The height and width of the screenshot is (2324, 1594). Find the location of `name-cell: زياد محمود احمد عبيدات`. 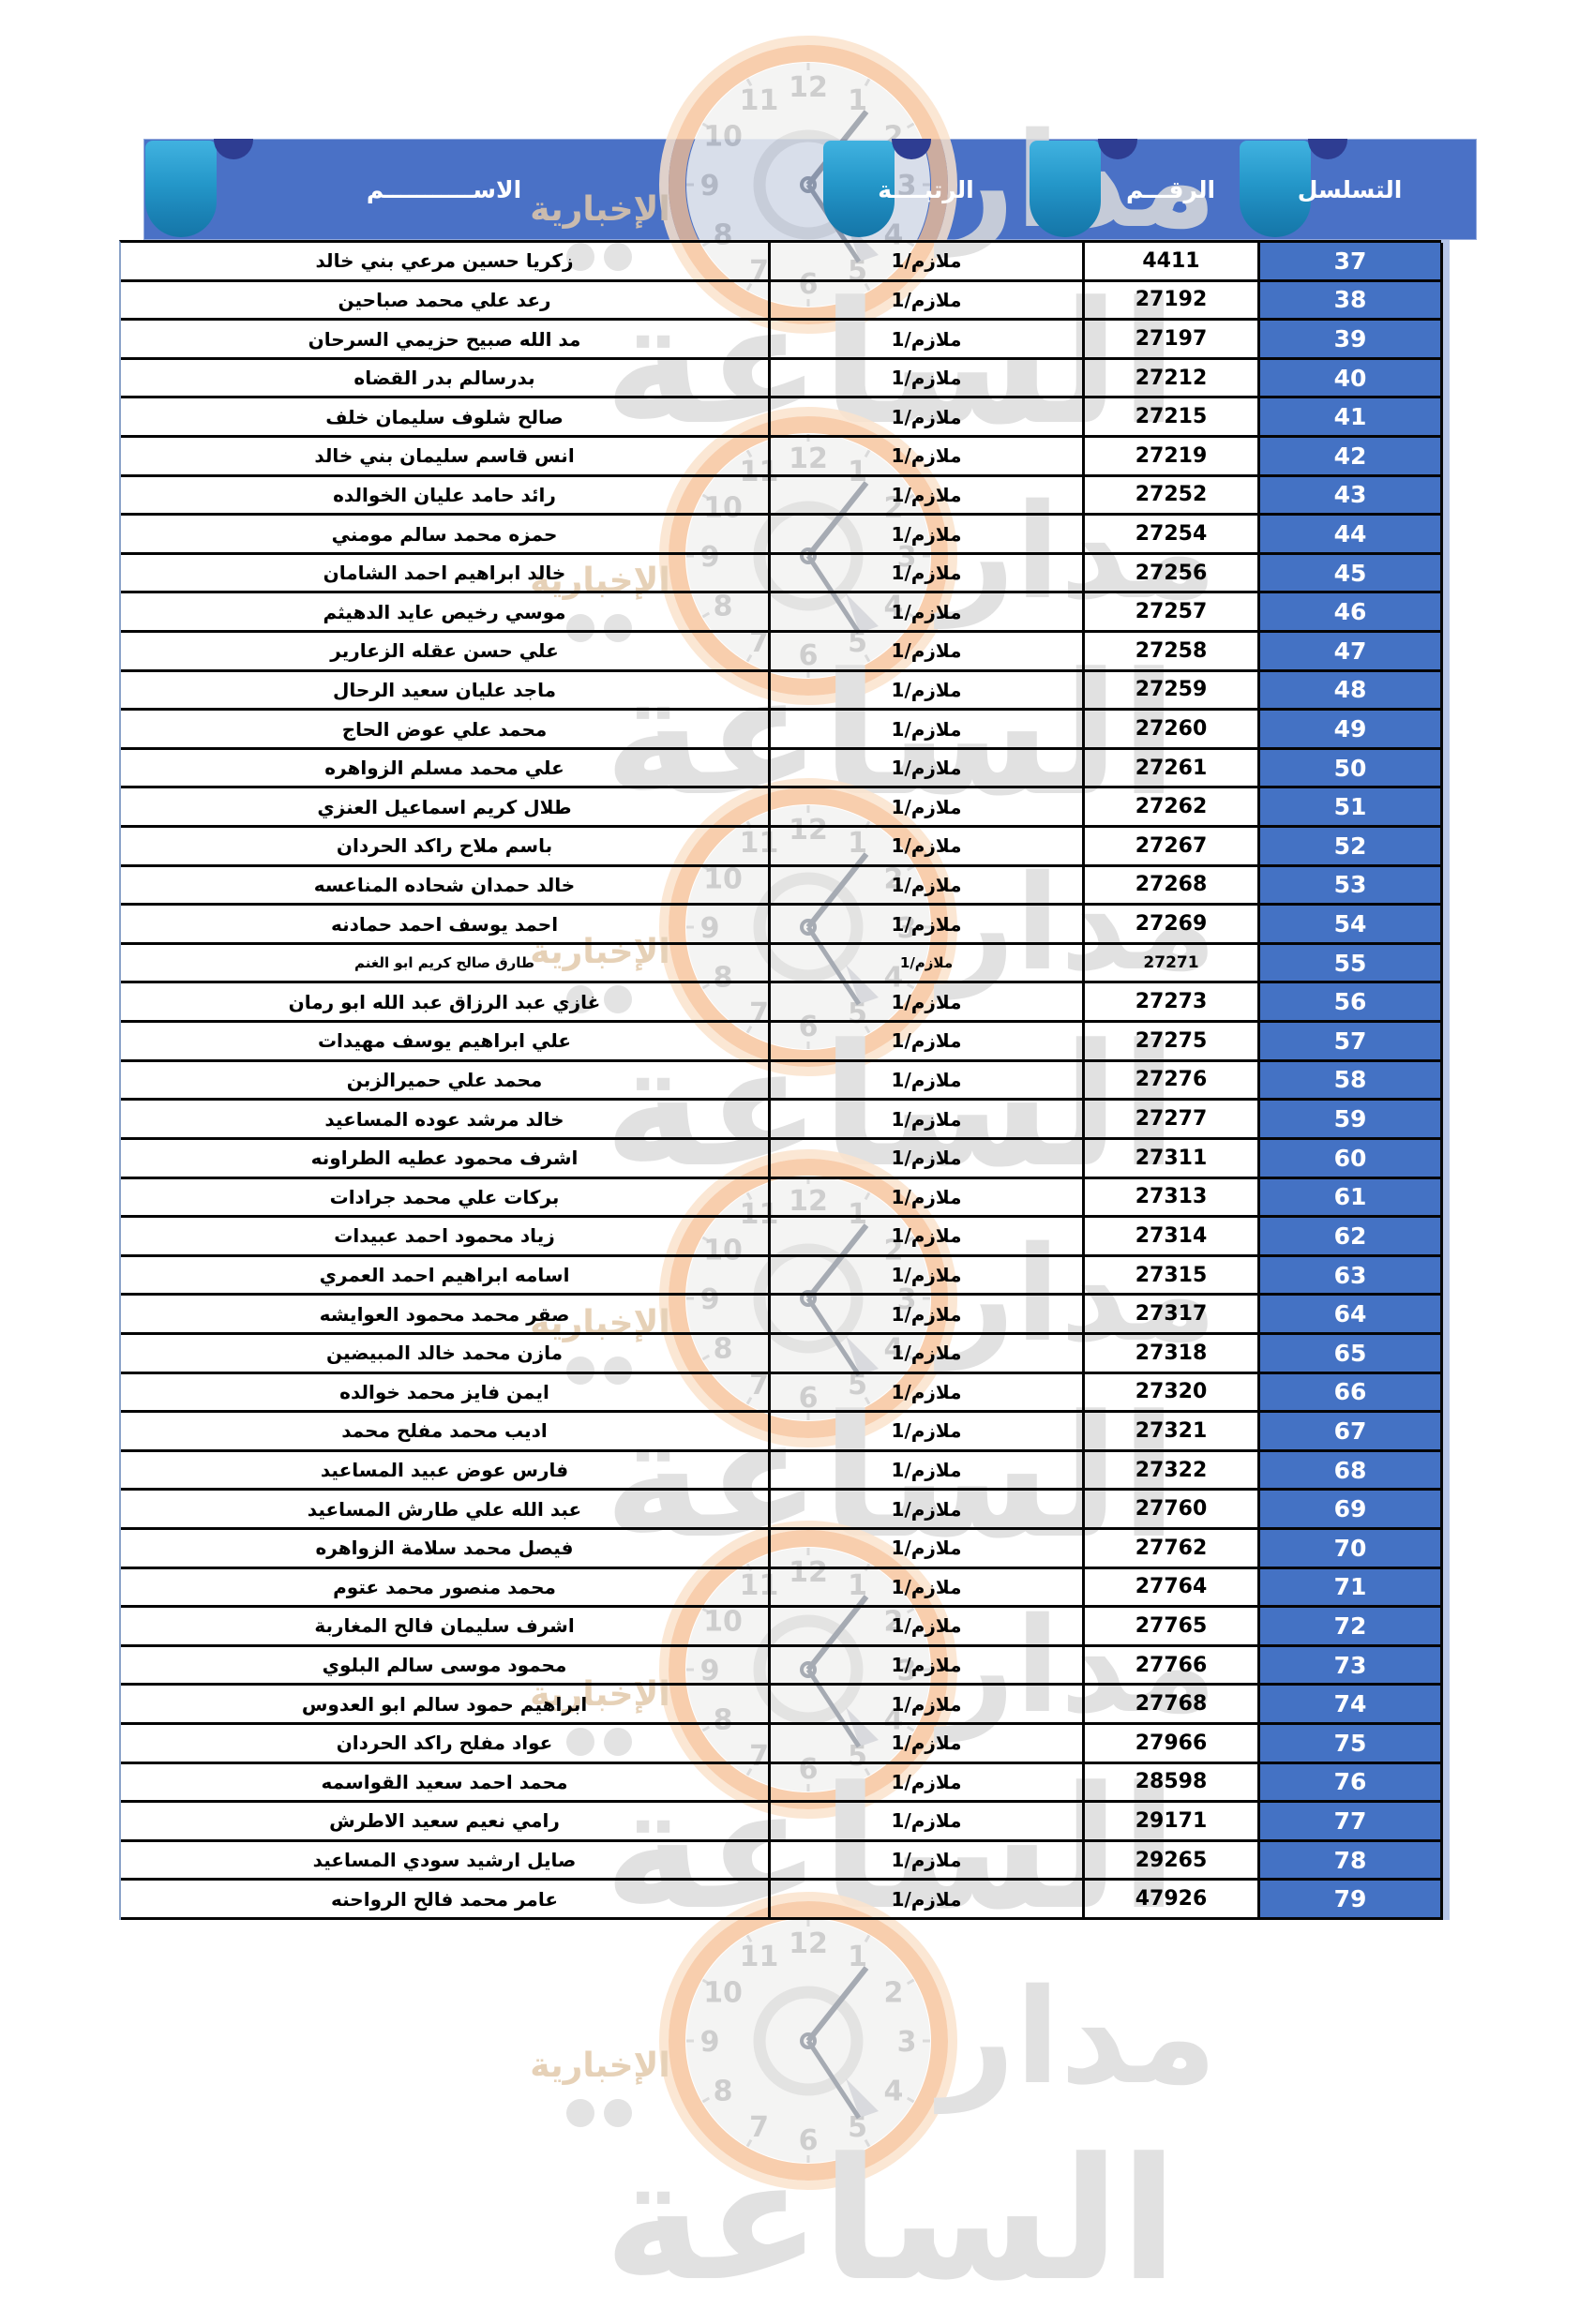

name-cell: زياد محمود احمد عبيدات is located at coordinates (446, 1238).